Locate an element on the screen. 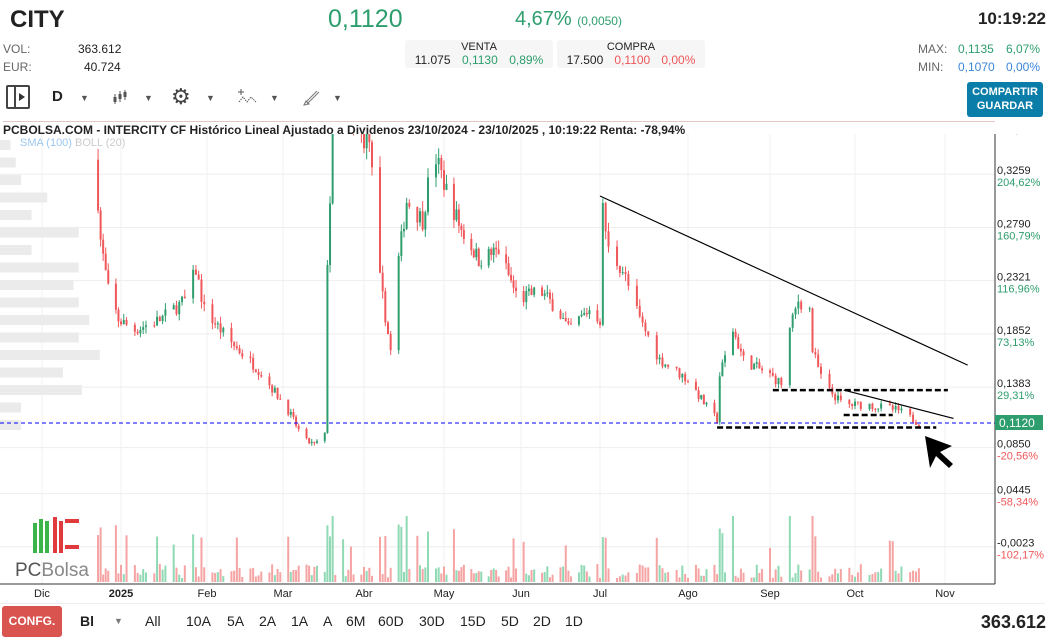  change-abs: (0,0050) is located at coordinates (599, 21).